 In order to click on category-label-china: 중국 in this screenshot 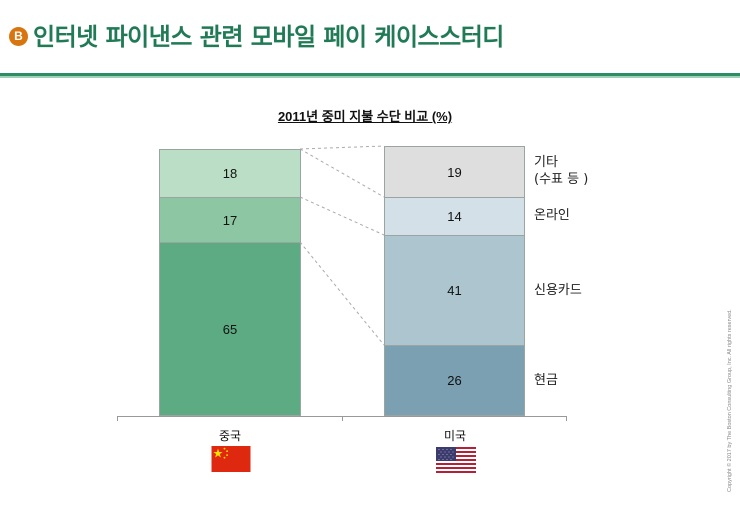, I will do `click(230, 436)`.